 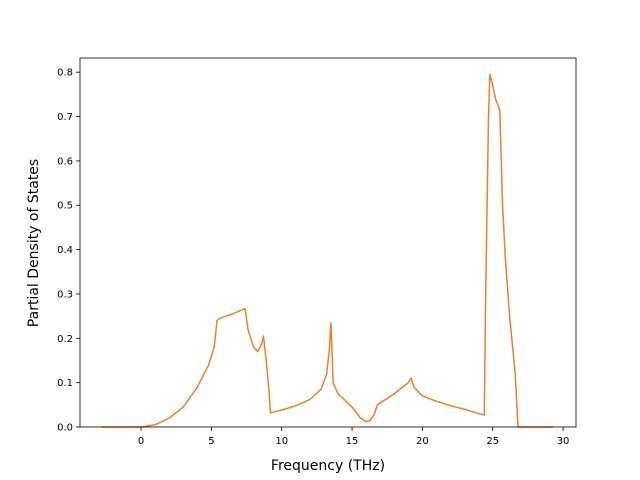 What do you see at coordinates (211, 441) in the screenshot?
I see `x-tick-label: 5` at bounding box center [211, 441].